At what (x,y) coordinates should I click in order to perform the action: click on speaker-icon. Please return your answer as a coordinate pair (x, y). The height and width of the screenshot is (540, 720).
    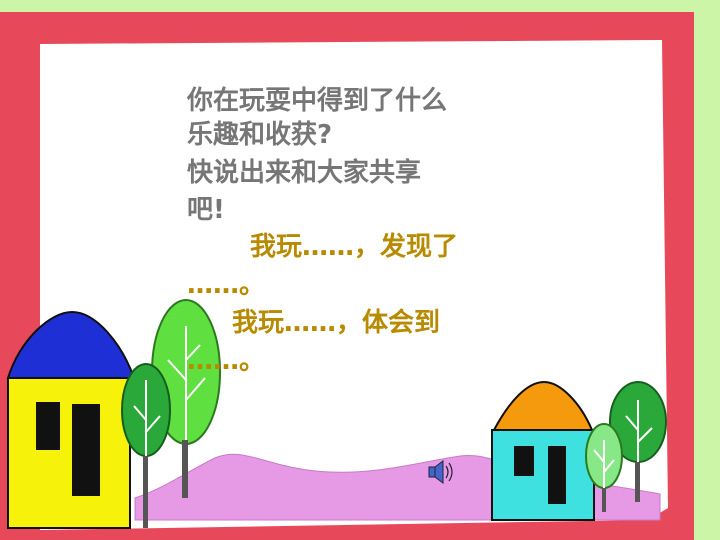
    Looking at the image, I should click on (440, 472).